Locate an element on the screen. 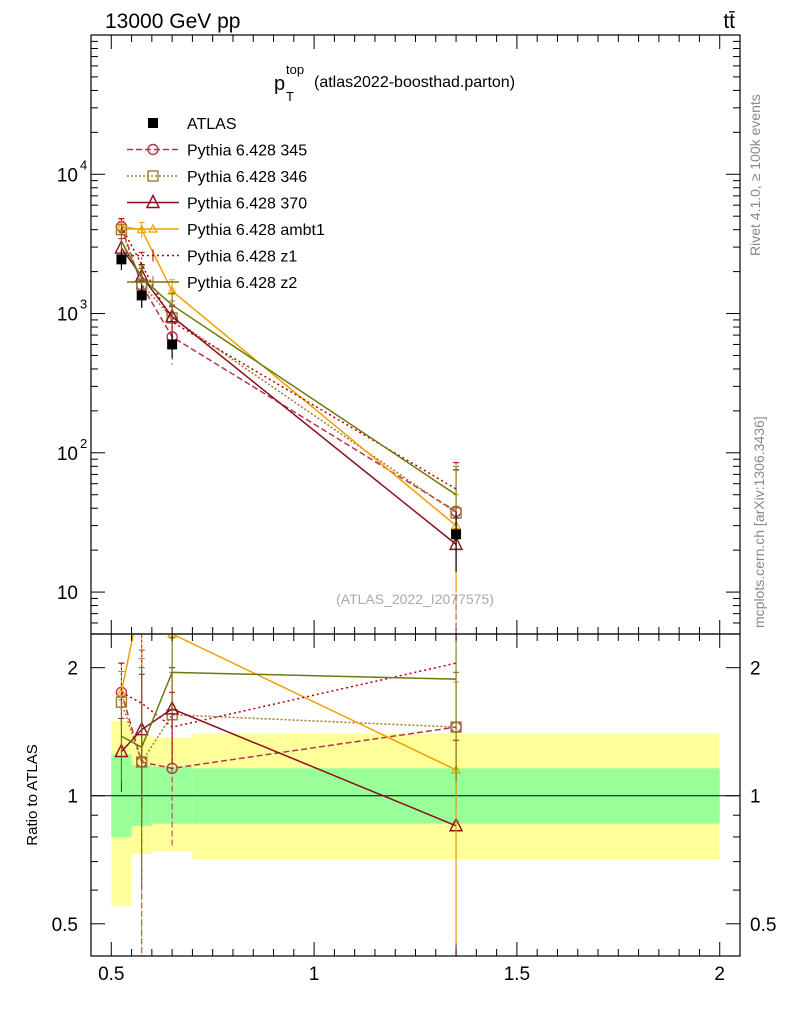 Image resolution: width=786 pixels, height=1024 pixels. main-series-z1 is located at coordinates (289, 377).